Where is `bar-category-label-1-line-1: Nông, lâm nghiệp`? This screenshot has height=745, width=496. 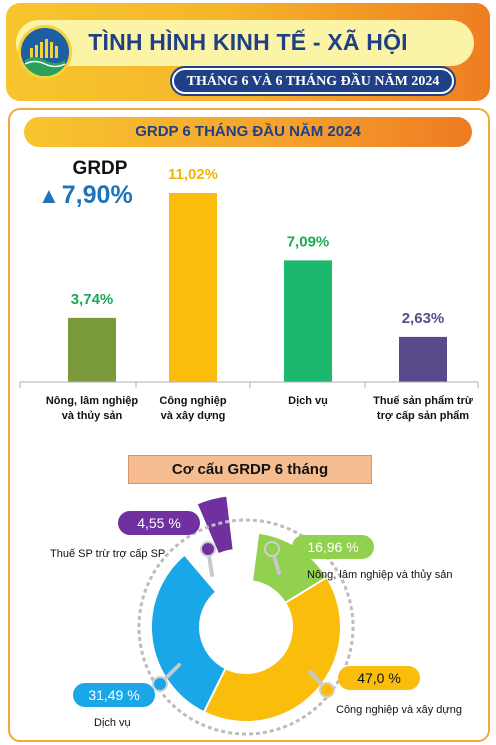 bar-category-label-1-line-1: Nông, lâm nghiệp is located at coordinates (92, 401).